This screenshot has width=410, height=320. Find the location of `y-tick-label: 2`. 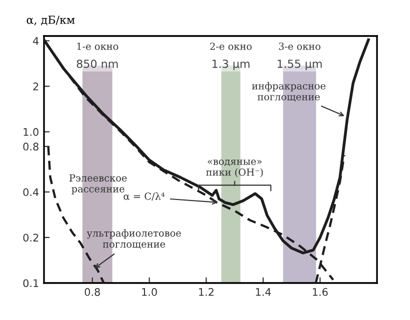

y-tick-label: 2 is located at coordinates (35, 86).